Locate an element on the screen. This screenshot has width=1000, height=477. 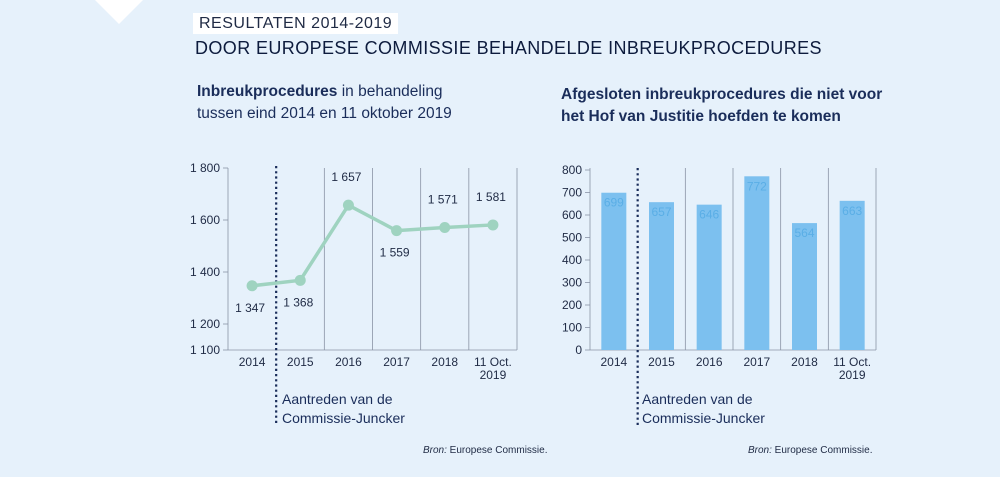
bar-x-tick-label: 2019 is located at coordinates (852, 375).